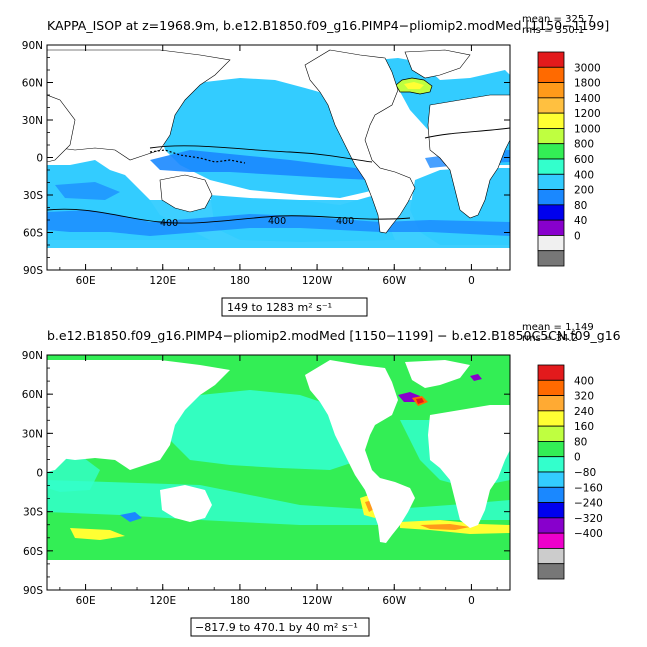 The width and height of the screenshot is (647, 647). Describe the element at coordinates (229, 216) in the screenshot. I see `panel-1-contour-400-south` at that location.